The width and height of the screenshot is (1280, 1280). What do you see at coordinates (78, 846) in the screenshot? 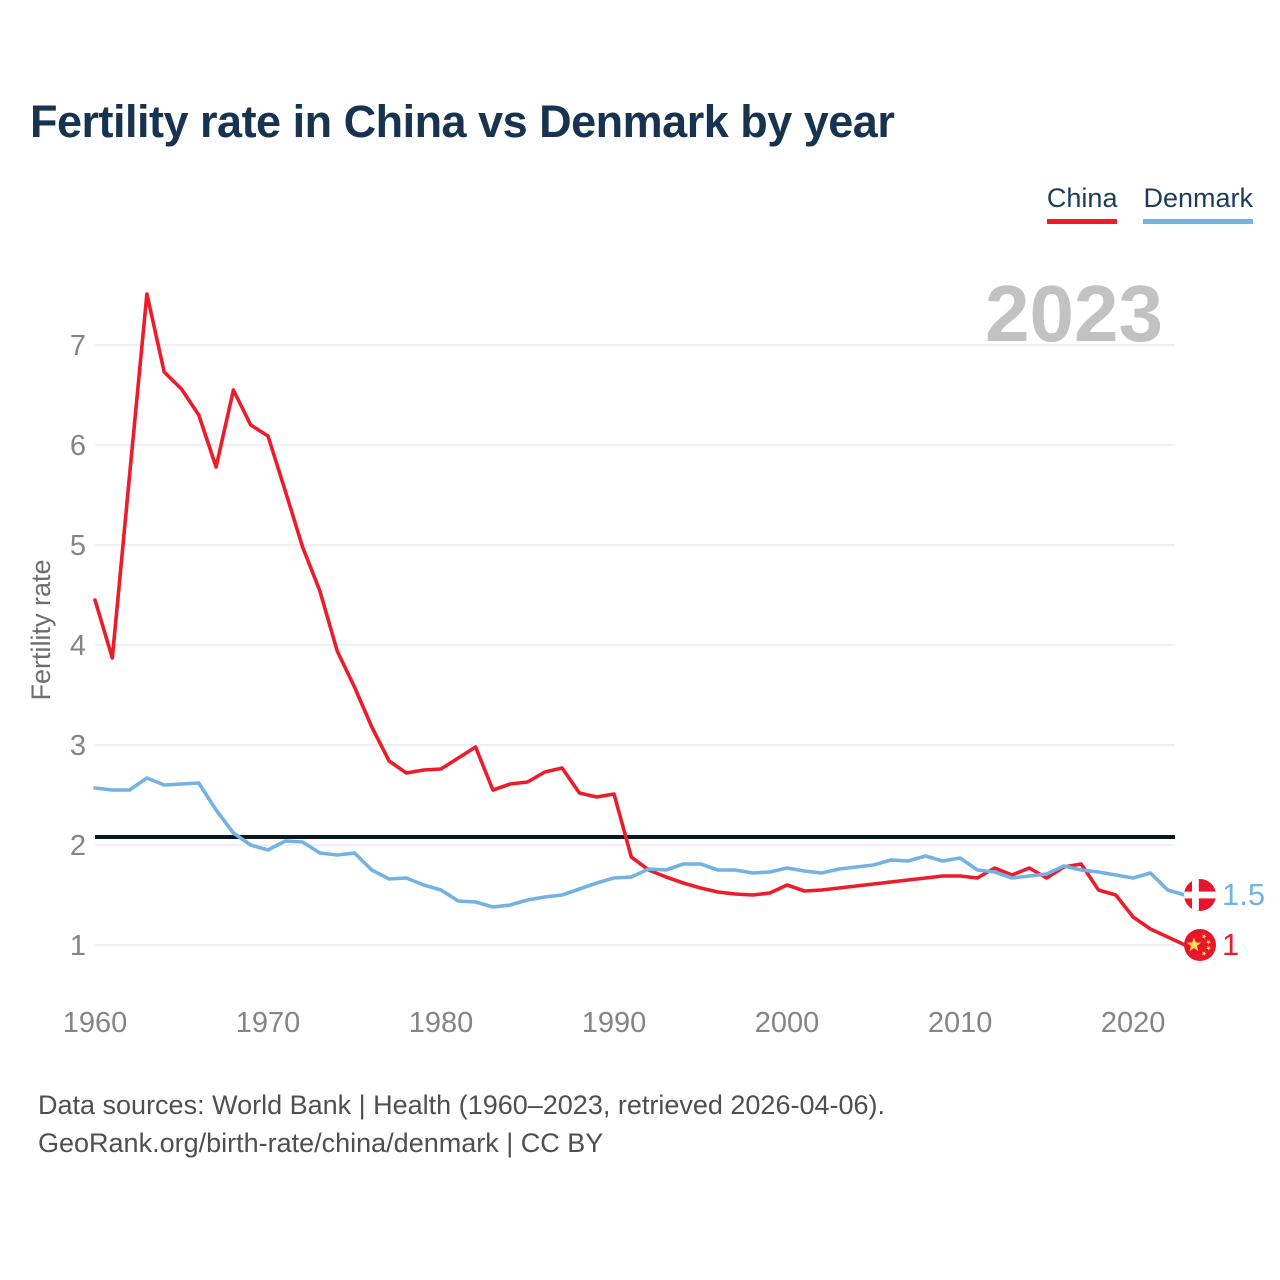
I see `y-tick-label: 2` at bounding box center [78, 846].